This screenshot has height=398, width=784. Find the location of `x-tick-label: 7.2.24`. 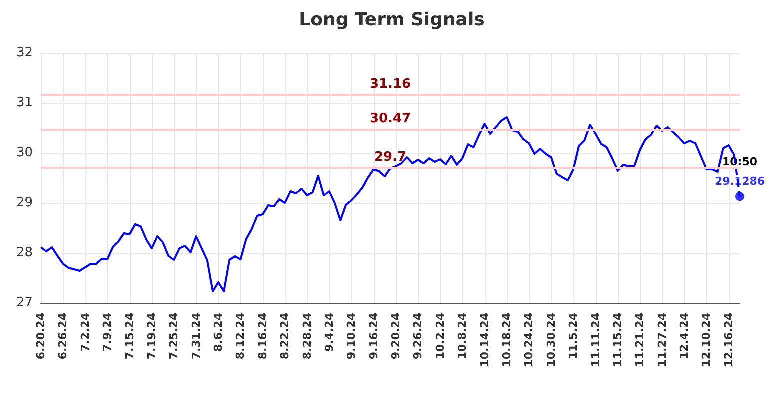

x-tick-label: 7.2.24 is located at coordinates (85, 332).